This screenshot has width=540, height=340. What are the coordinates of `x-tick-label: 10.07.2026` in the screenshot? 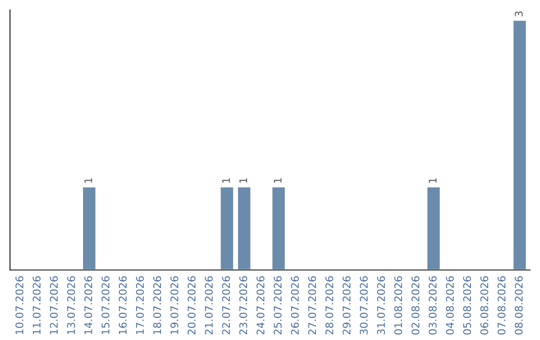 It's located at (19, 305).